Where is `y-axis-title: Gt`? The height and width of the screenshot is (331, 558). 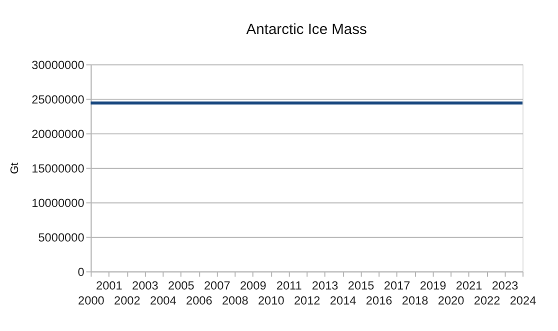
y-axis-title: Gt is located at coordinates (14, 168).